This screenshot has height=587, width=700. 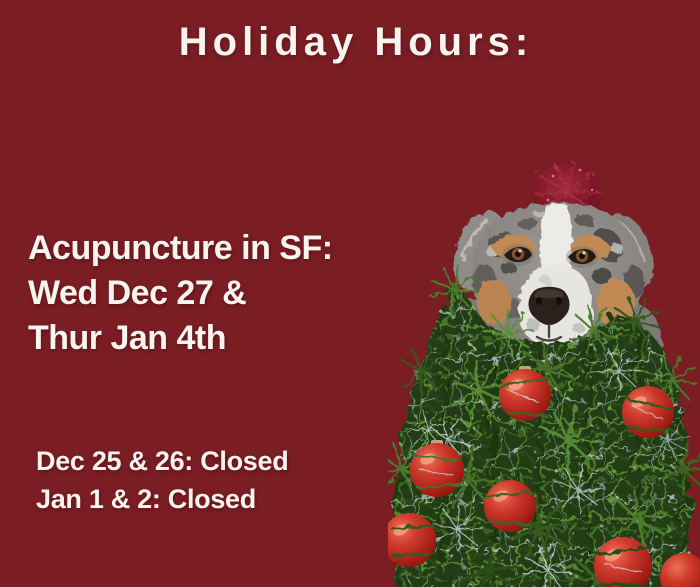 I want to click on open-dates-line: Acupuncture in SF:, so click(x=180, y=248).